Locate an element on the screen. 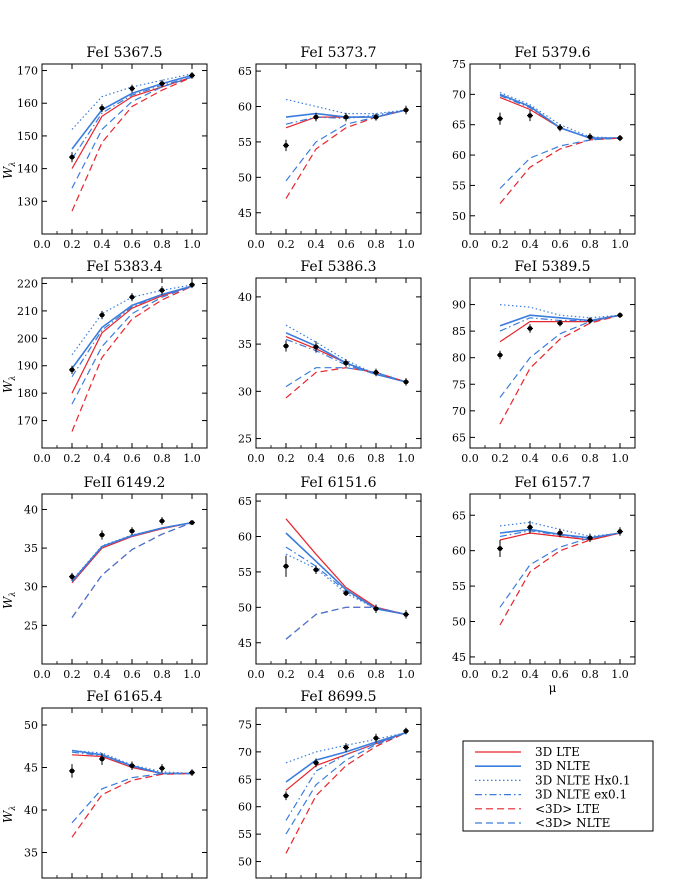 The image size is (680, 880). y-tick-label: 140 is located at coordinates (27, 169).